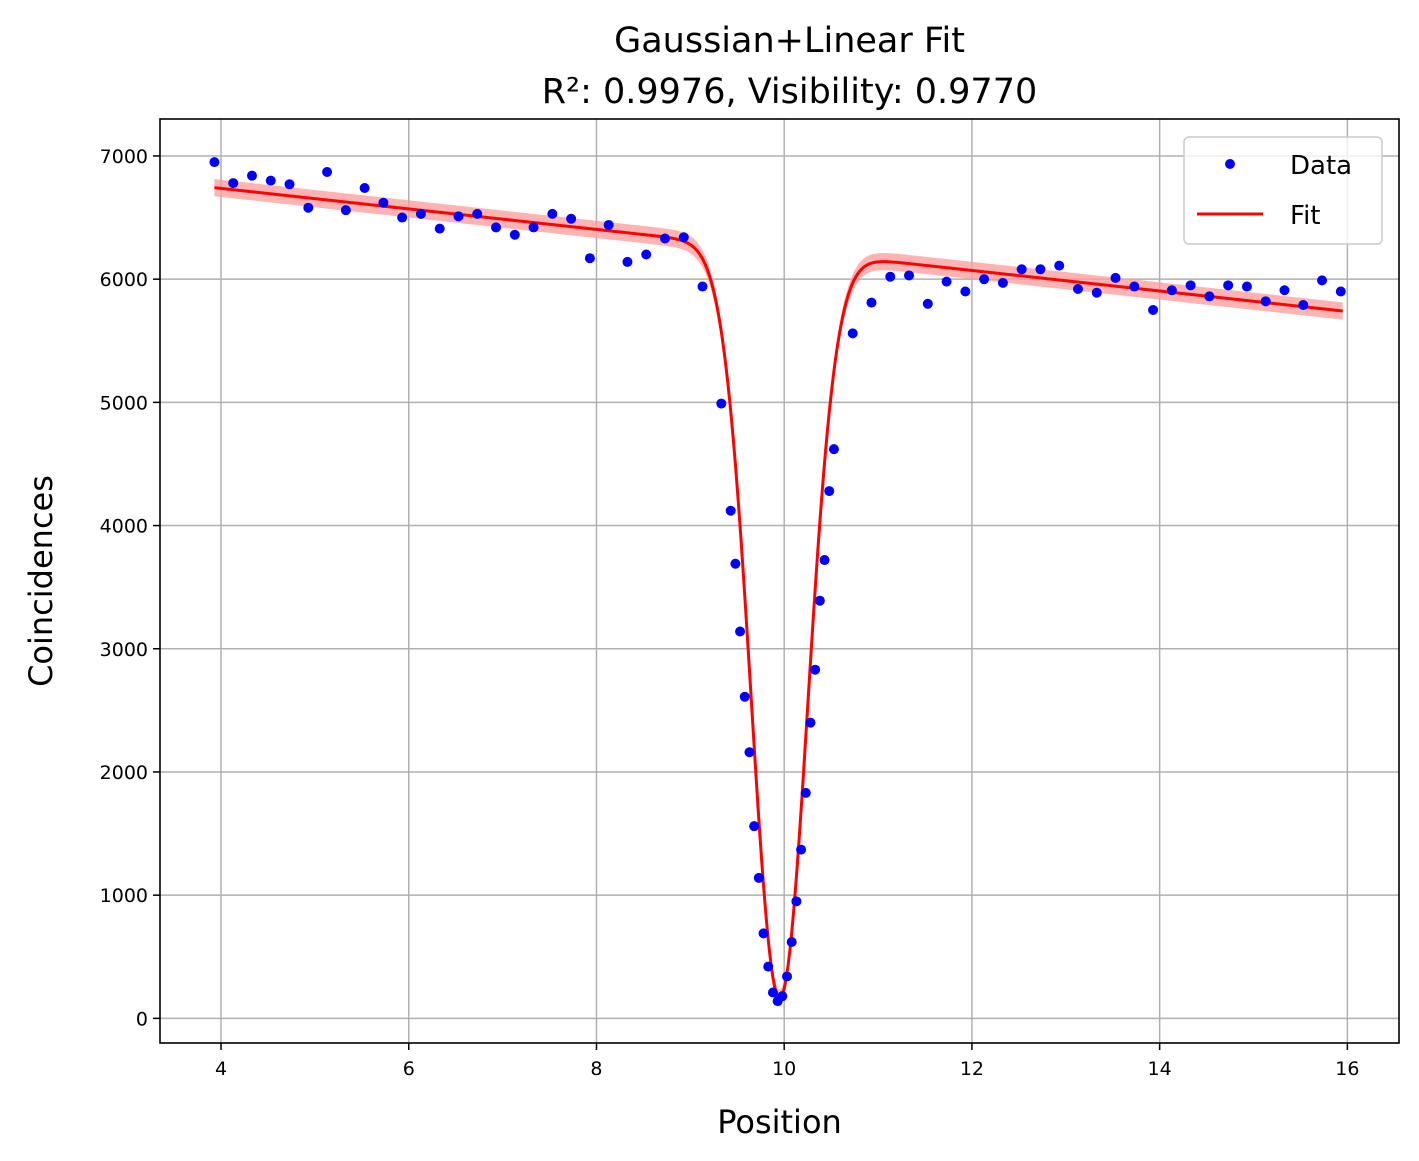 The width and height of the screenshot is (1419, 1161). I want to click on y-tick-label: 1000, so click(124, 896).